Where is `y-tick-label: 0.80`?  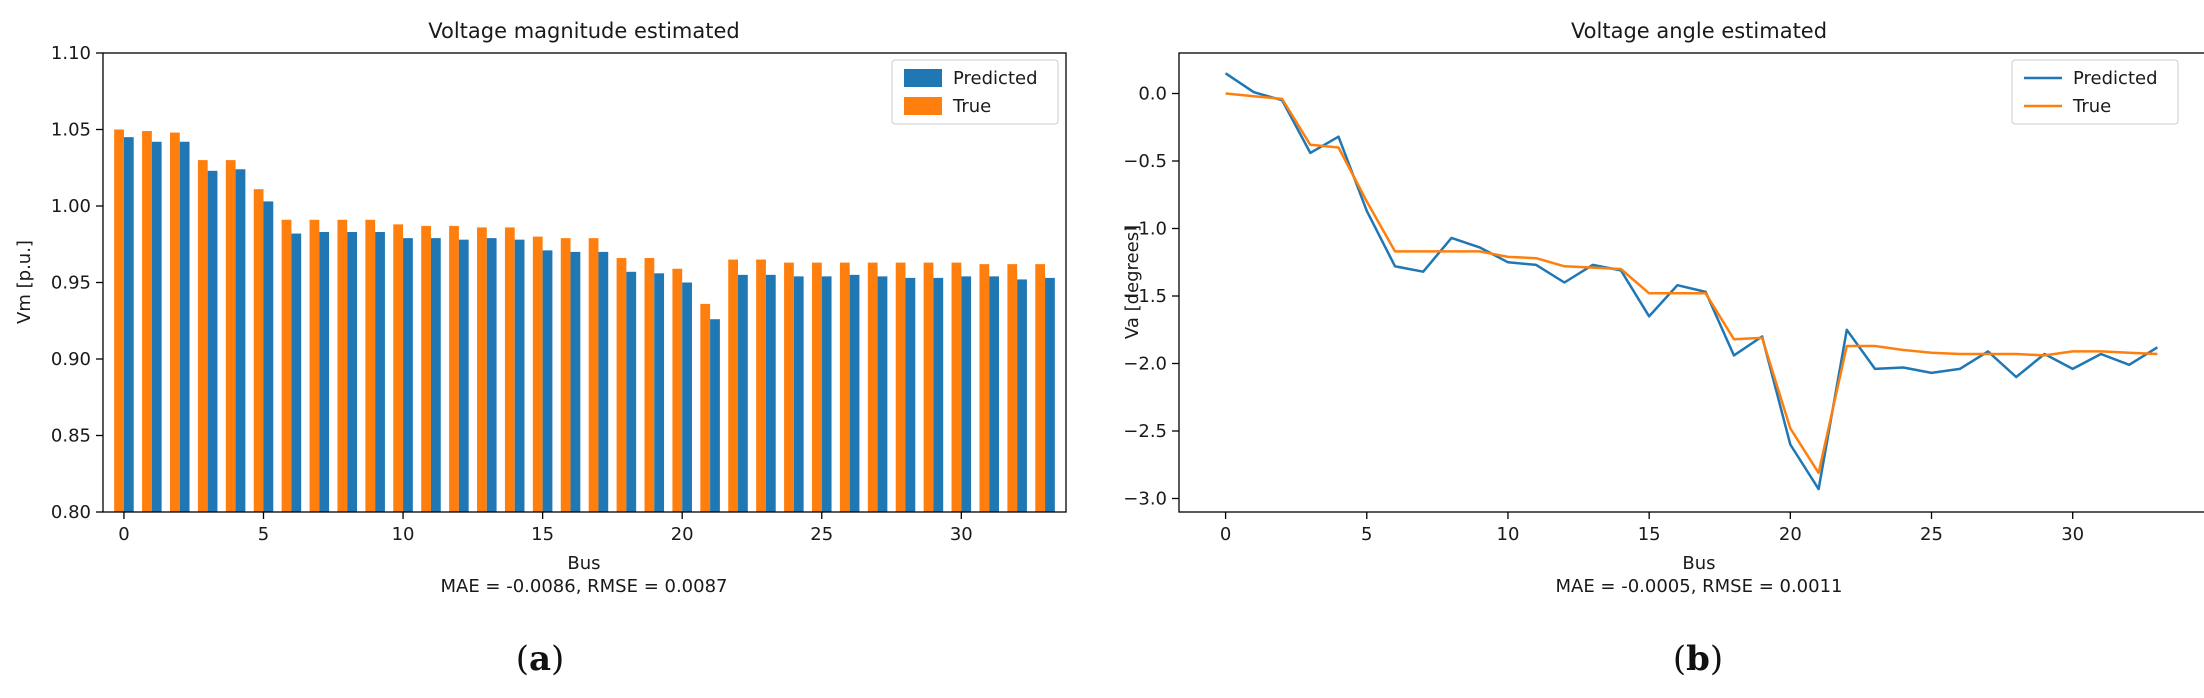
y-tick-label: 0.80 is located at coordinates (71, 512).